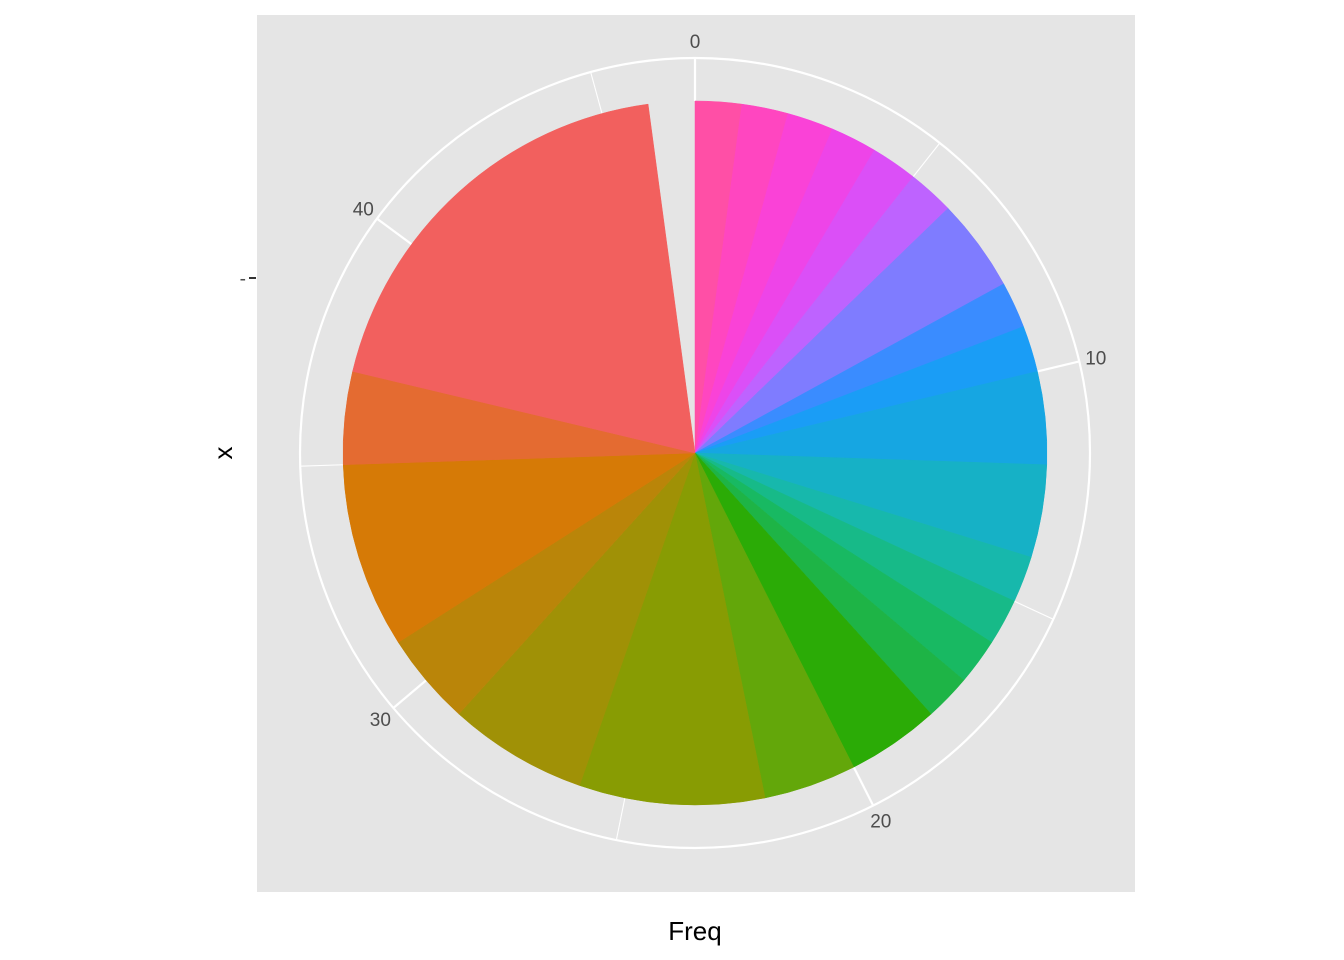 The image size is (1344, 960). Describe the element at coordinates (880, 822) in the screenshot. I see `angle-tick-label-20: 20` at that location.